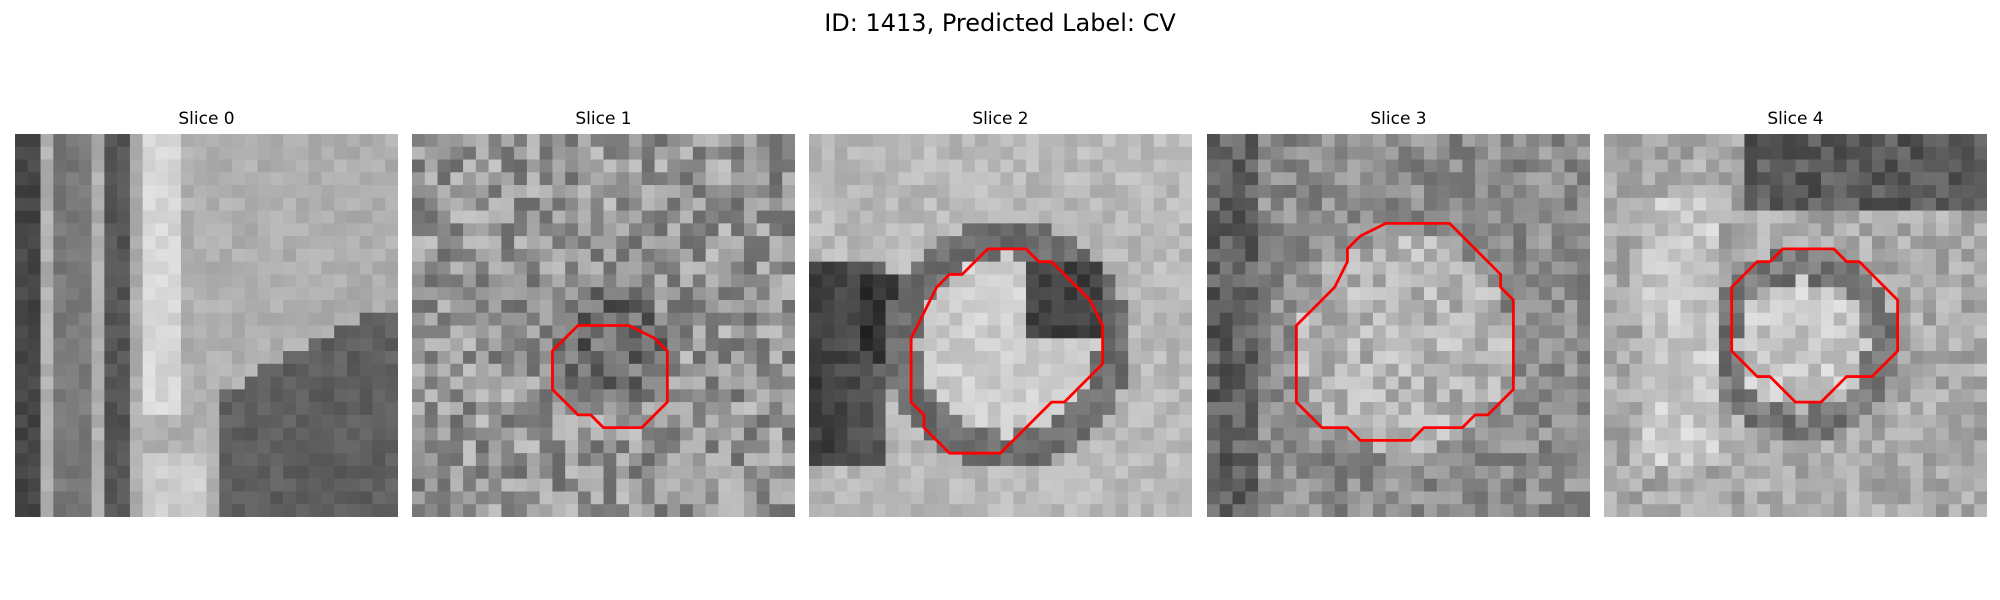  I want to click on slice-title: Slice 2, so click(1000, 119).